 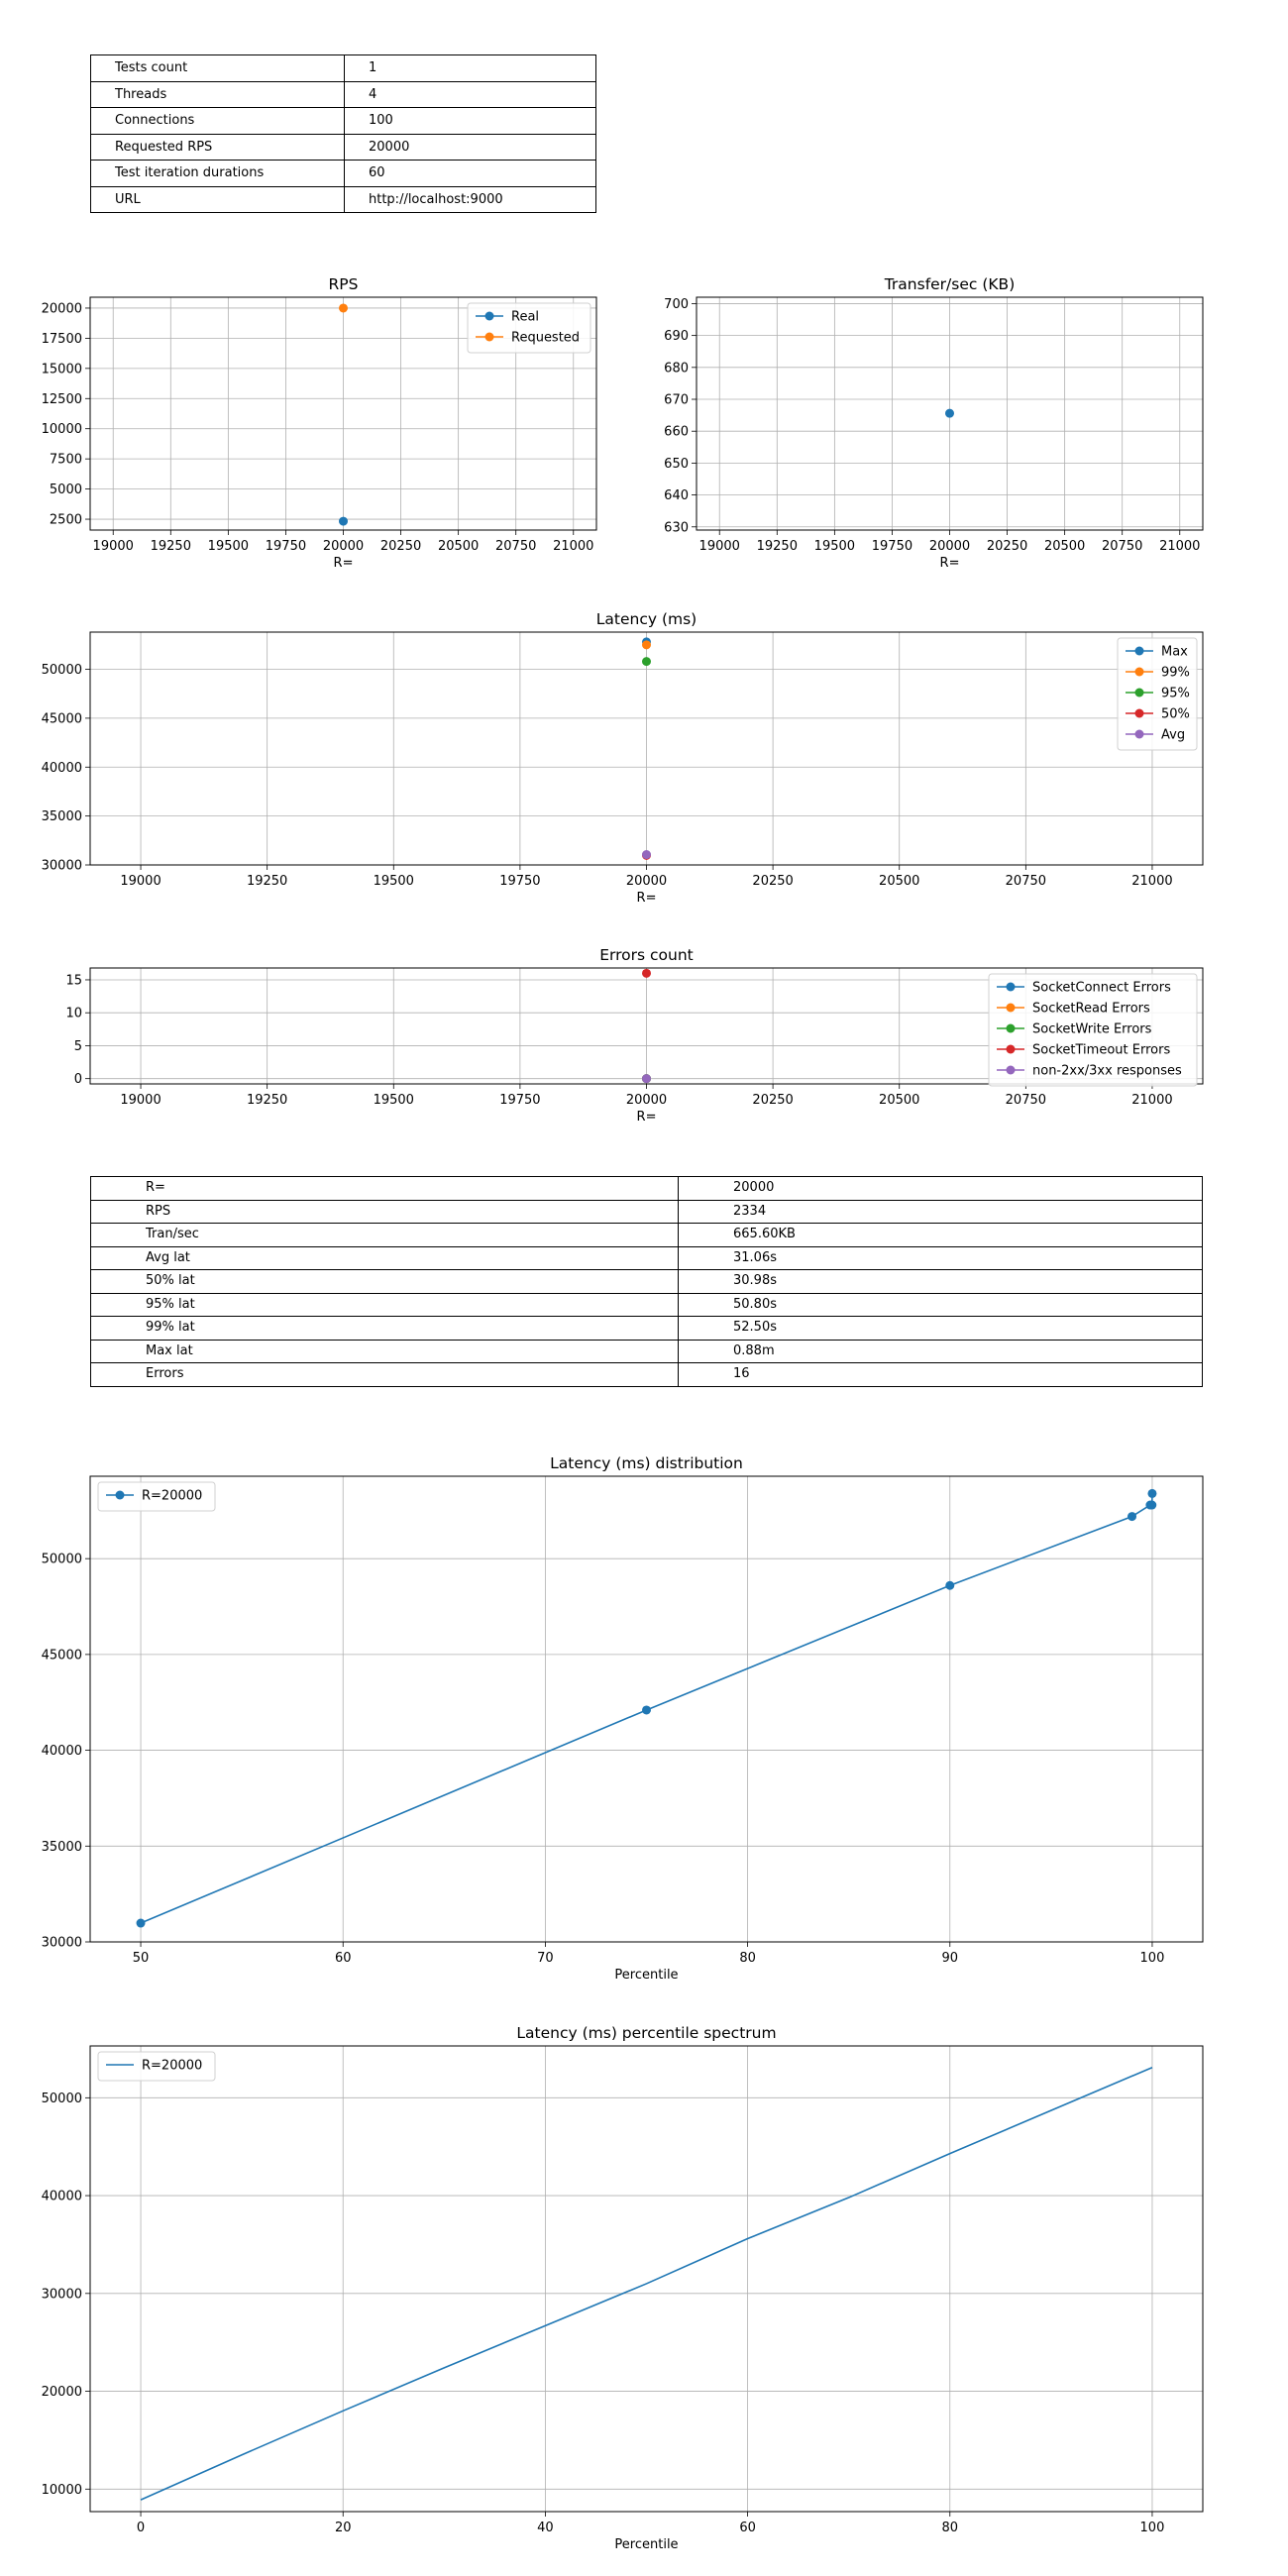 I want to click on x-tick-label: 0, so click(x=141, y=2528).